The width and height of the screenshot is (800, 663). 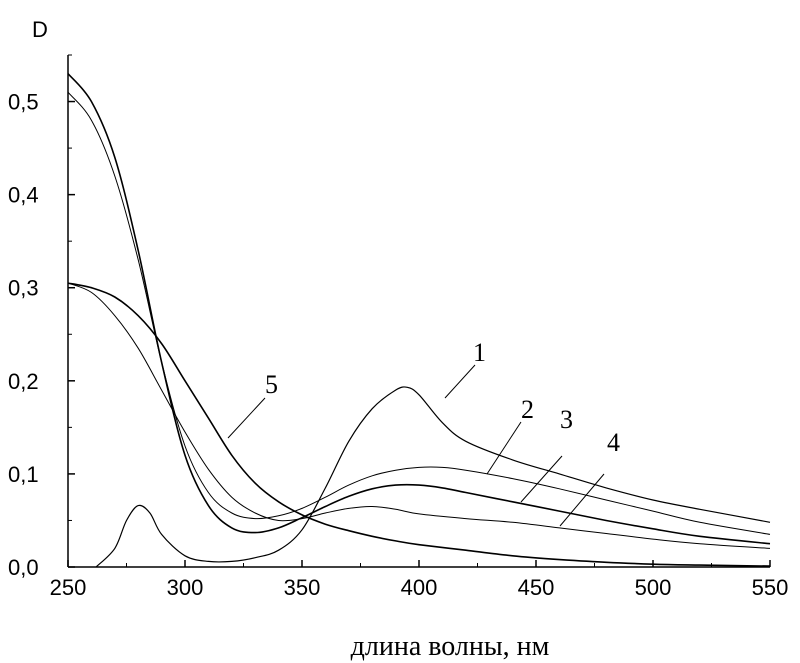 What do you see at coordinates (566, 419) in the screenshot?
I see `curve-label-3: 3` at bounding box center [566, 419].